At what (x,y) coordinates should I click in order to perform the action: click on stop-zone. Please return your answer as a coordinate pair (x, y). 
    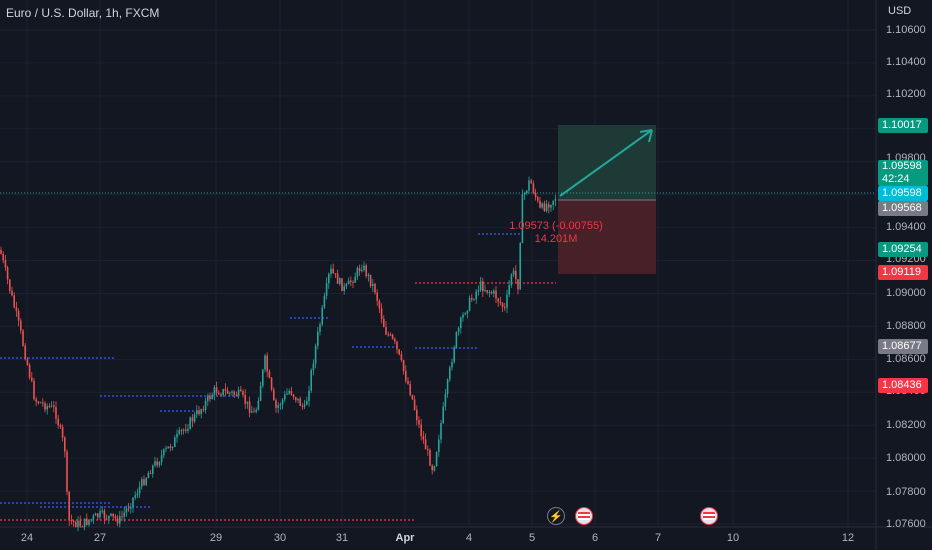
    Looking at the image, I should click on (607, 237).